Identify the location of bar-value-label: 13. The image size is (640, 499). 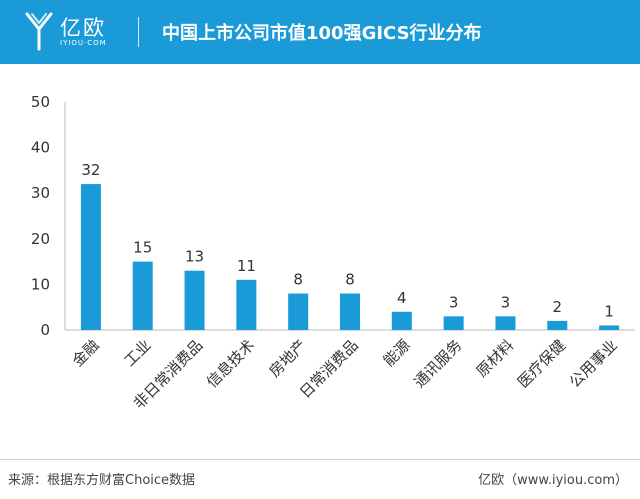
(194, 257).